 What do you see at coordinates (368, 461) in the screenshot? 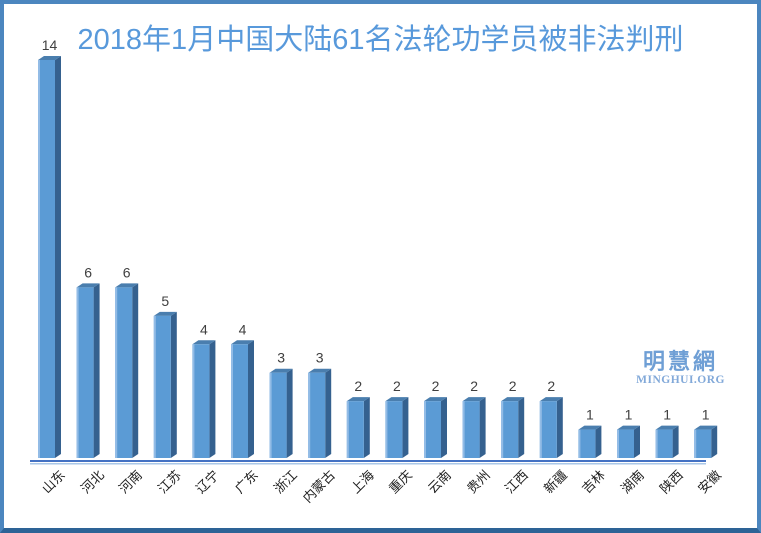
I see `x-axis-line` at bounding box center [368, 461].